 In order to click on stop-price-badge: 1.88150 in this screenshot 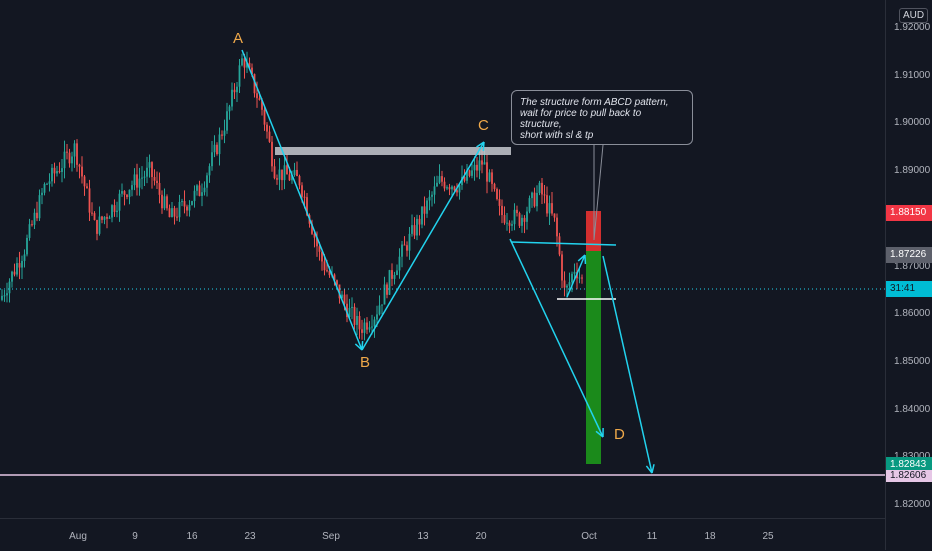, I will do `click(909, 213)`.